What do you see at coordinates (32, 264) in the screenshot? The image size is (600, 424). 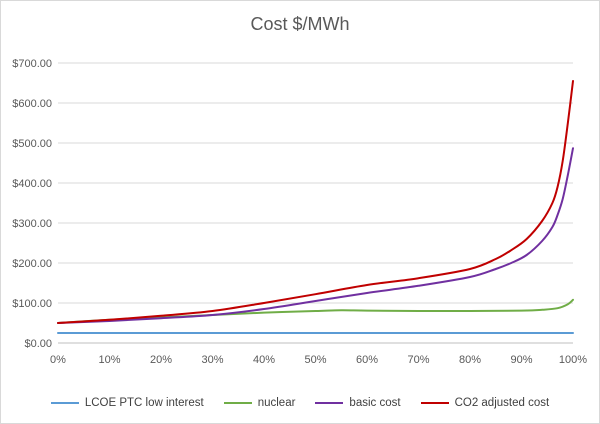 I see `y-tick-label: $200.00` at bounding box center [32, 264].